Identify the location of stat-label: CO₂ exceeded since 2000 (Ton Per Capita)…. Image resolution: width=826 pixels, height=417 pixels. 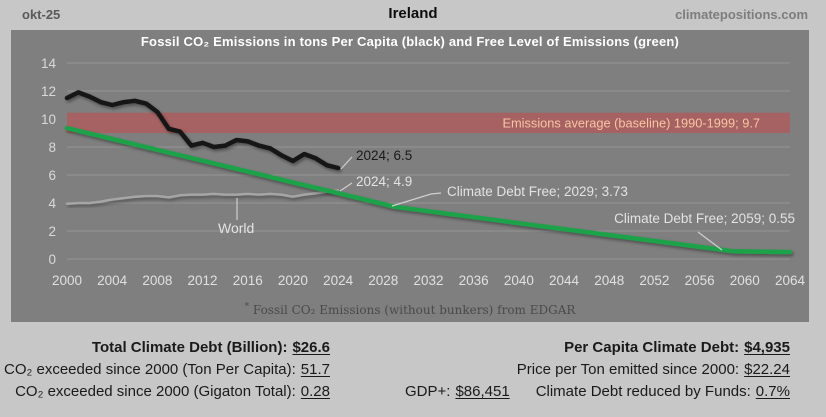
(149, 369).